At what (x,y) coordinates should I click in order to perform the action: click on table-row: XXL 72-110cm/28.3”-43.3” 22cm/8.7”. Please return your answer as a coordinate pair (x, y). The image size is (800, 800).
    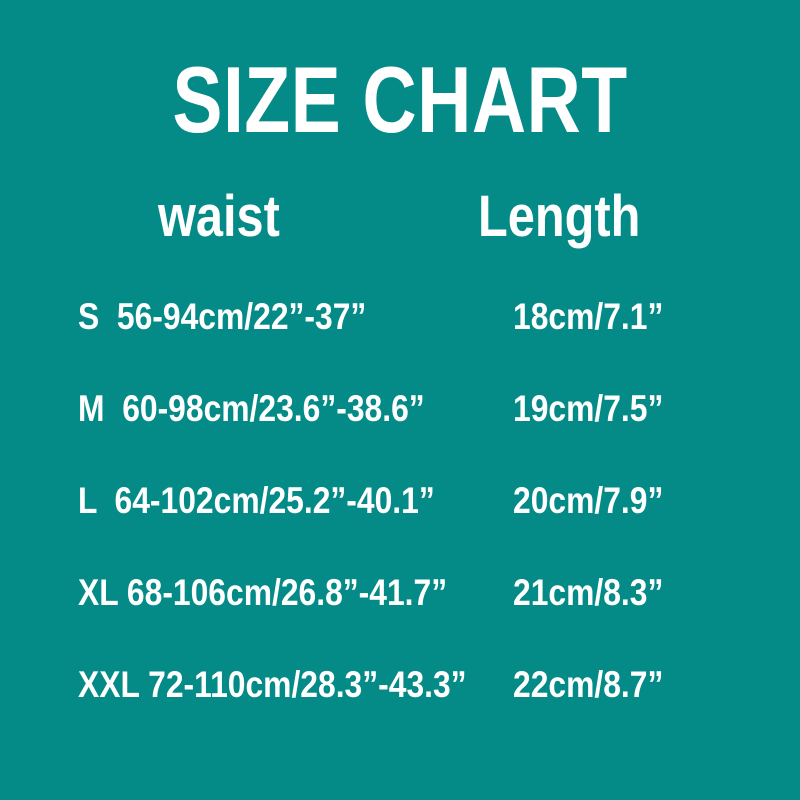
    Looking at the image, I should click on (400, 710).